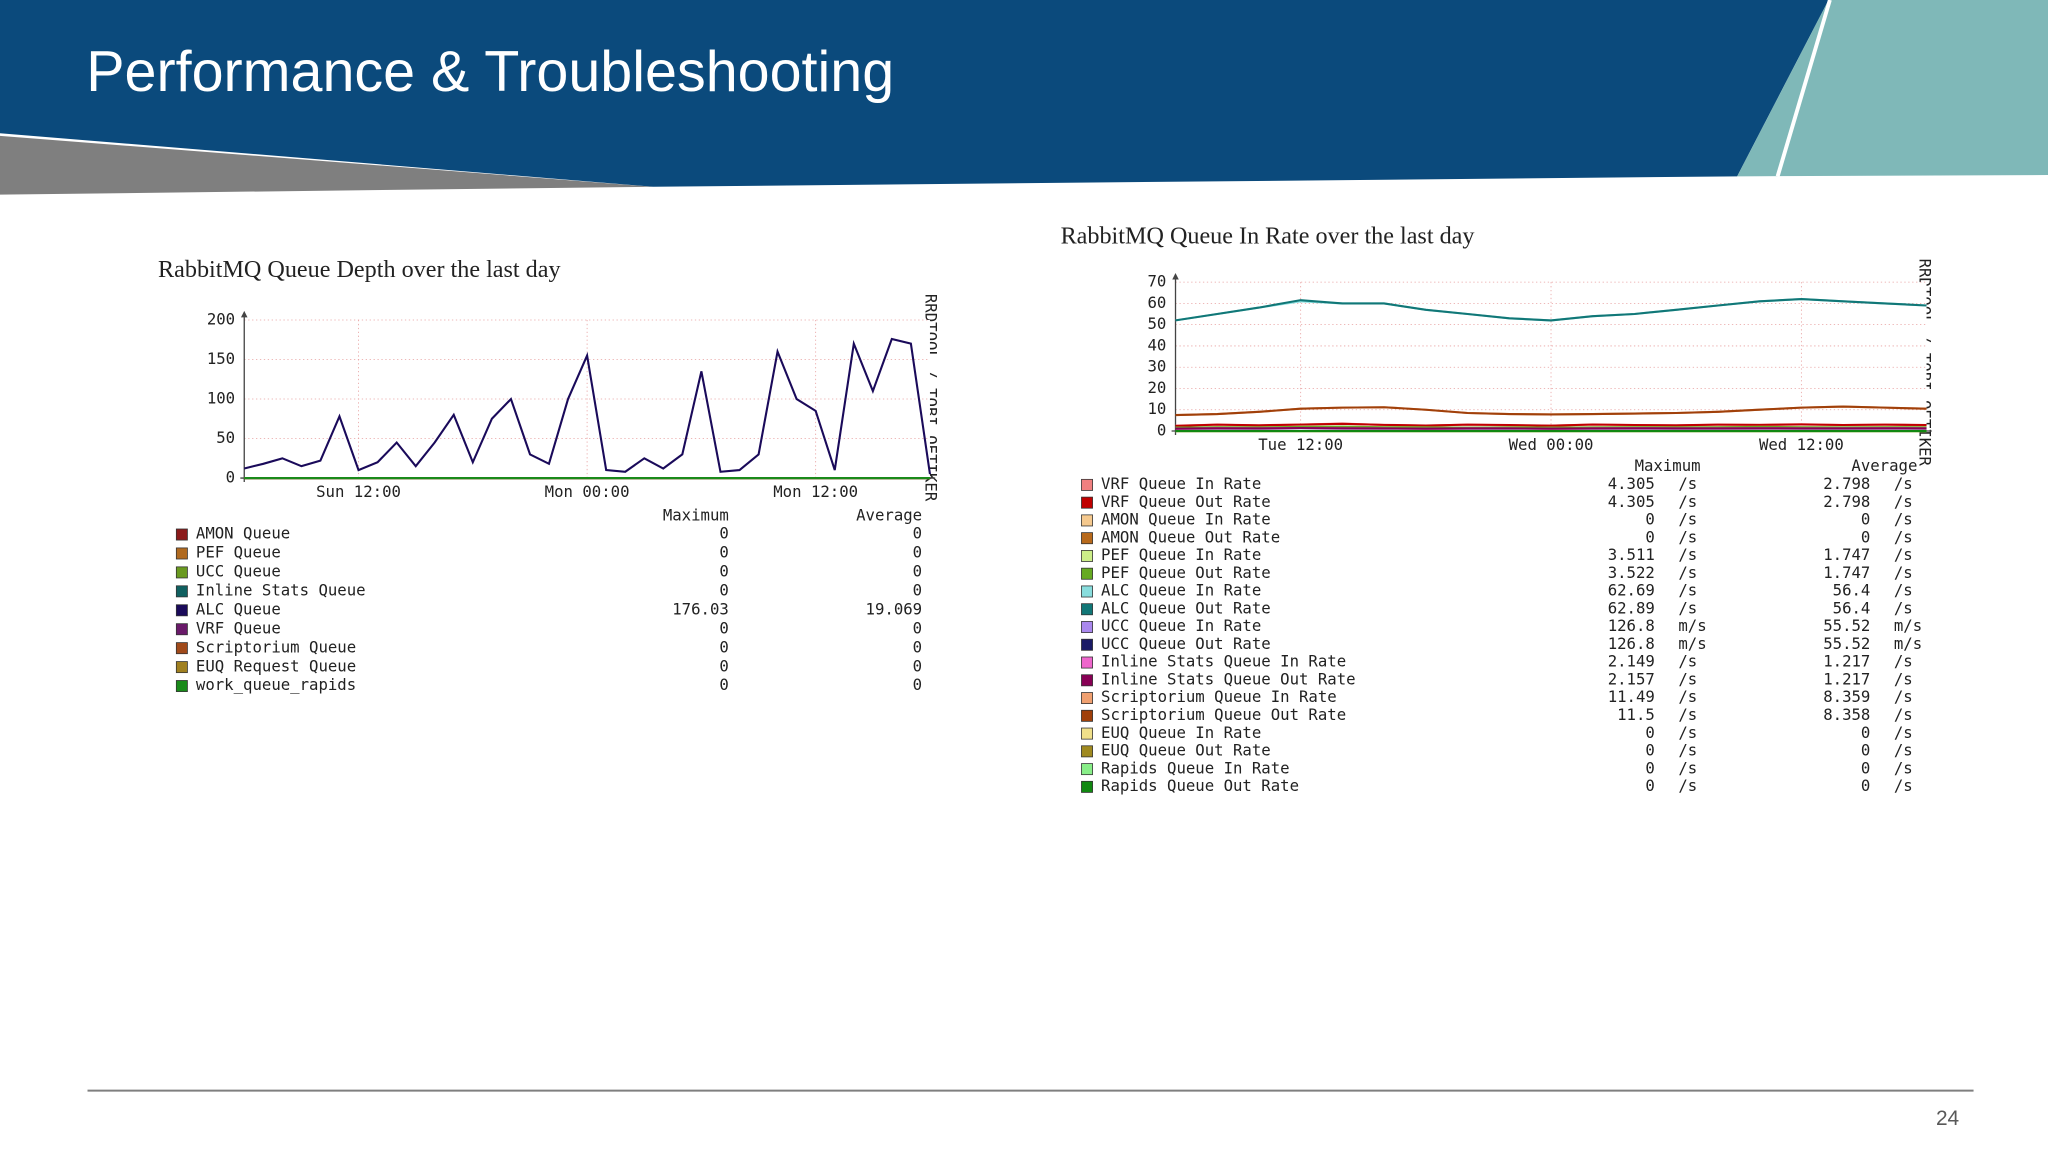  What do you see at coordinates (700, 608) in the screenshot?
I see `legend-maximum: 176.03` at bounding box center [700, 608].